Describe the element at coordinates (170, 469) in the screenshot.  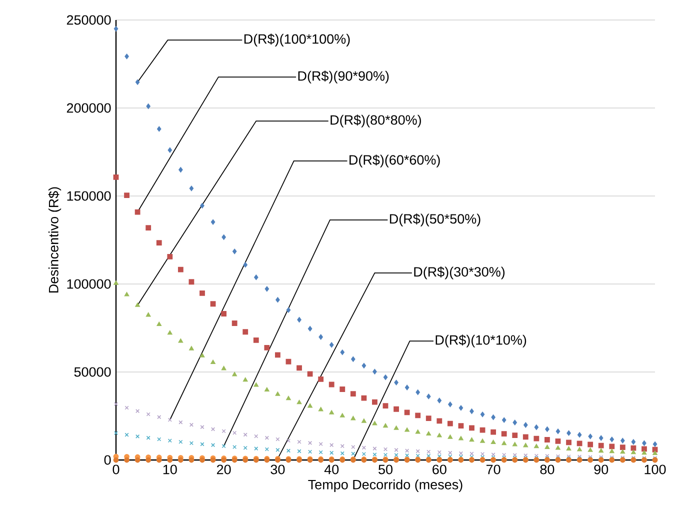
I see `x-tick-label: 10` at that location.